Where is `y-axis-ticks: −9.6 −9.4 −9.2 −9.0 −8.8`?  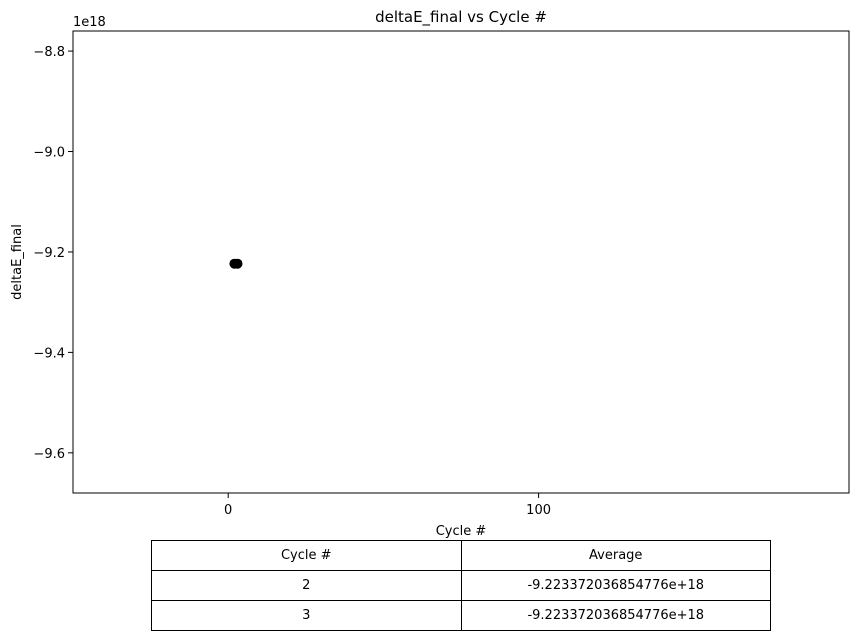 y-axis-ticks: −9.6 −9.4 −9.2 −9.0 −8.8 is located at coordinates (53, 253).